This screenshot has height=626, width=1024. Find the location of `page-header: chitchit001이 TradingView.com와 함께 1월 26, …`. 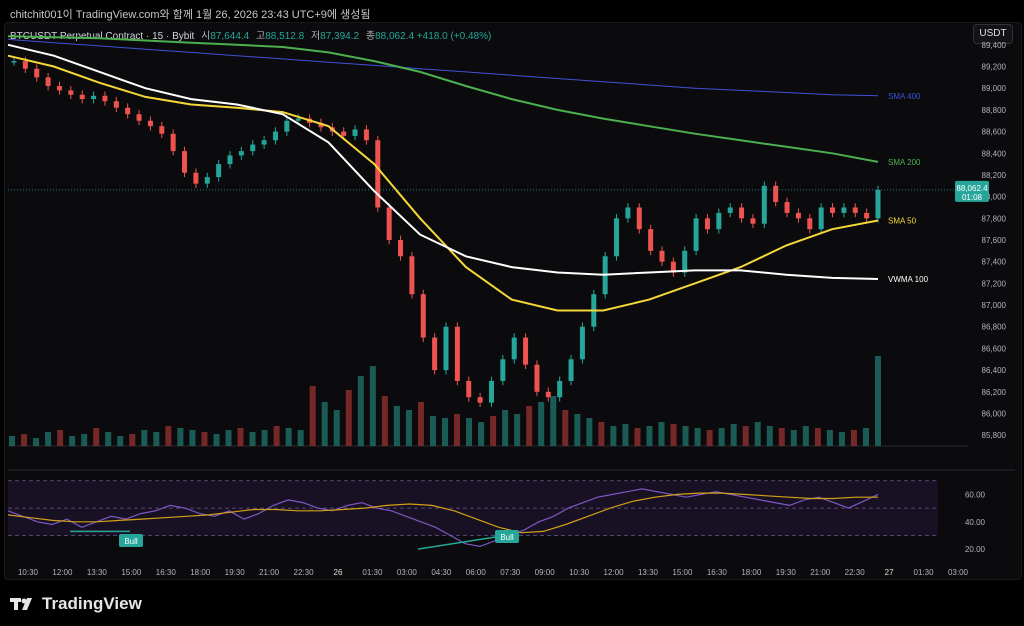

page-header: chitchit001이 TradingView.com와 함께 1월 26, … is located at coordinates (190, 15).